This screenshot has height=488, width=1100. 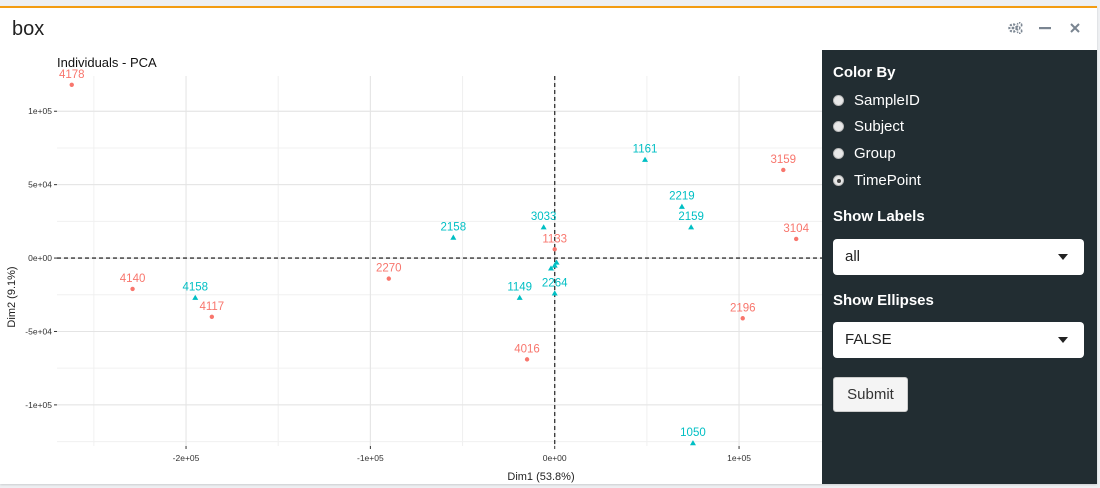 What do you see at coordinates (783, 160) in the screenshot?
I see `data-point-label: 3159` at bounding box center [783, 160].